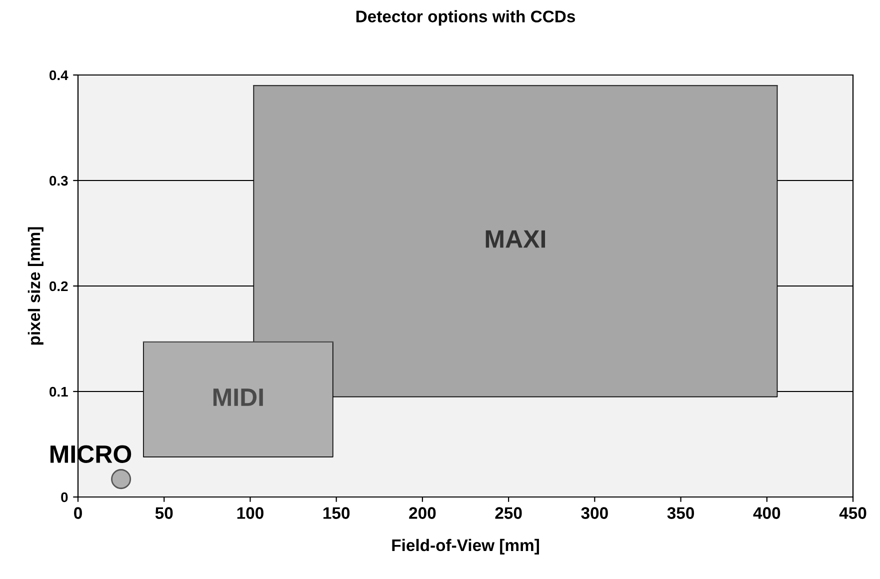  Describe the element at coordinates (594, 513) in the screenshot. I see `x-tick-label: 300` at that location.